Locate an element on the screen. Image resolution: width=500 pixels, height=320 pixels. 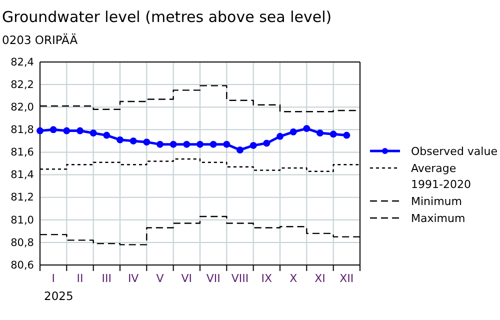
legend-label: Minimum is located at coordinates (436, 201).